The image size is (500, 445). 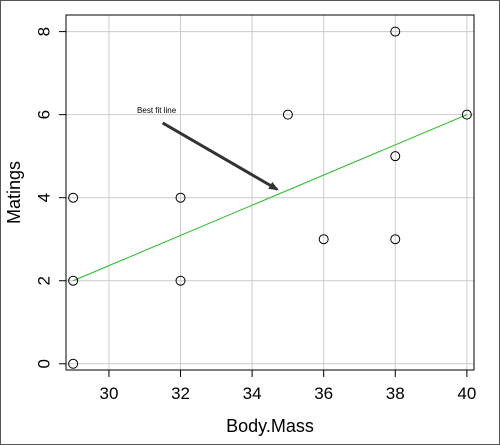 I want to click on y-axis: 0 2 4 6 8, so click(x=50, y=198).